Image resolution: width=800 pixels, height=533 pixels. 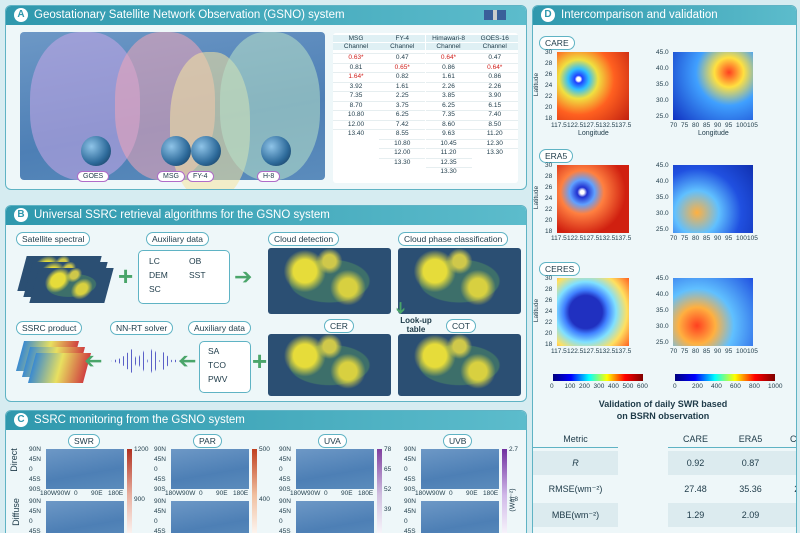 I want to click on table-cell: 7.35, so click(x=356, y=95).